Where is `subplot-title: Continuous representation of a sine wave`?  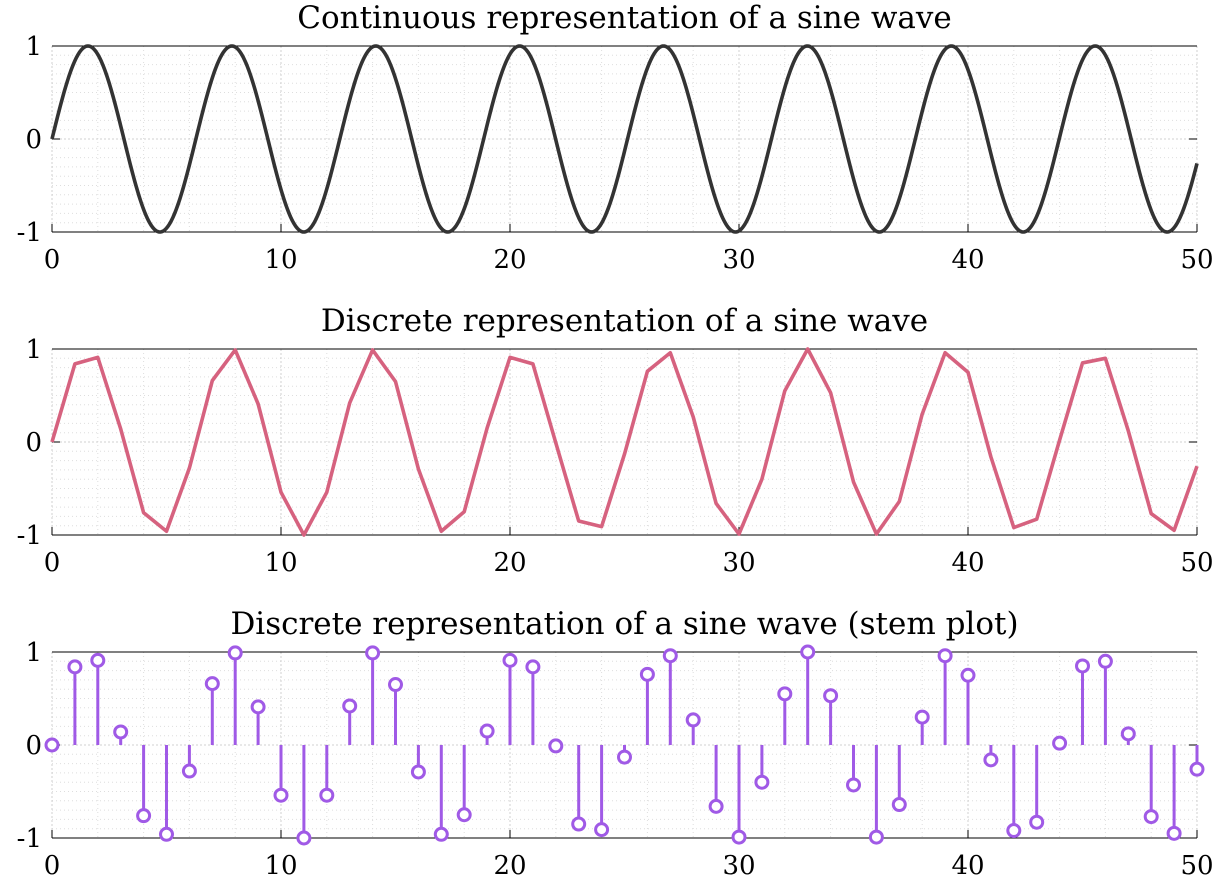
subplot-title: Continuous representation of a sine wave is located at coordinates (624, 18).